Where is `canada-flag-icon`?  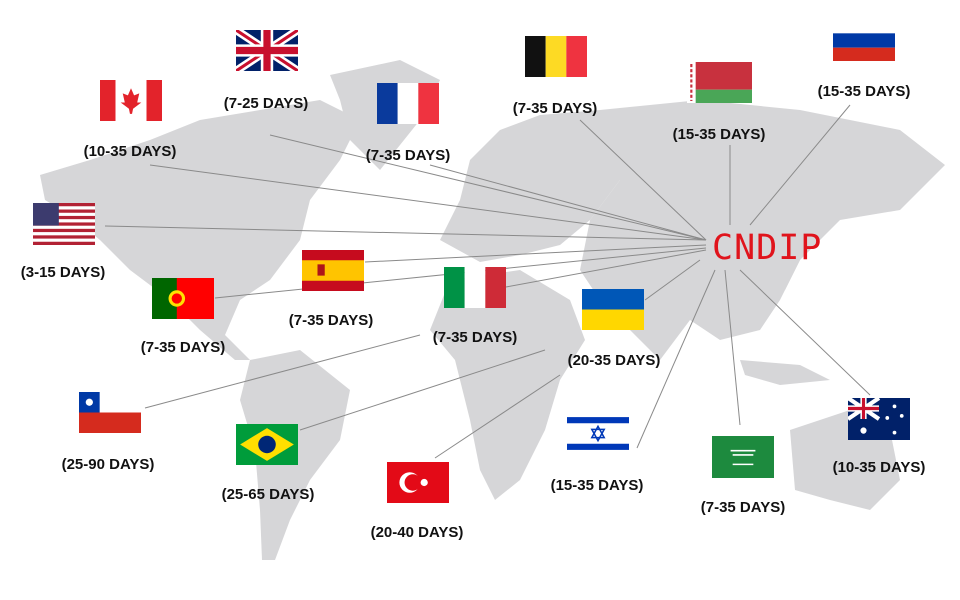
canada-flag-icon is located at coordinates (131, 100).